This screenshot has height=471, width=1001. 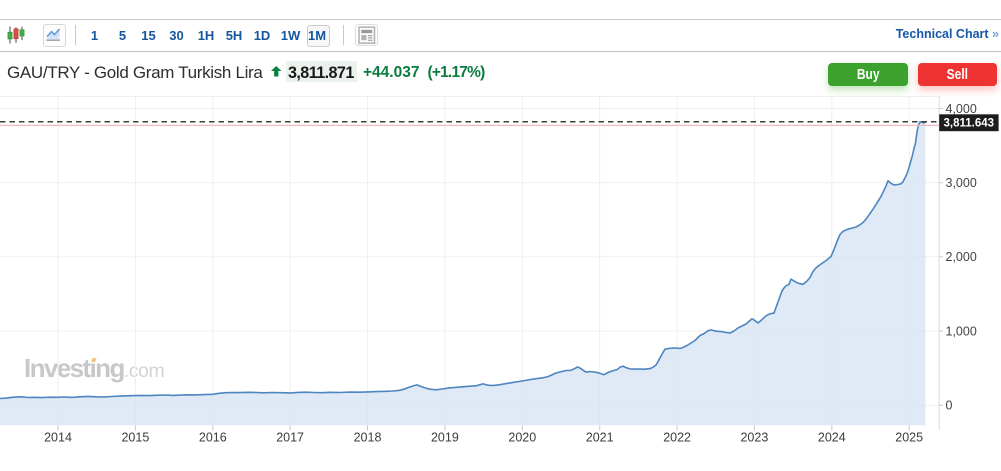 I want to click on svg-text: 2015, so click(x=135, y=438).